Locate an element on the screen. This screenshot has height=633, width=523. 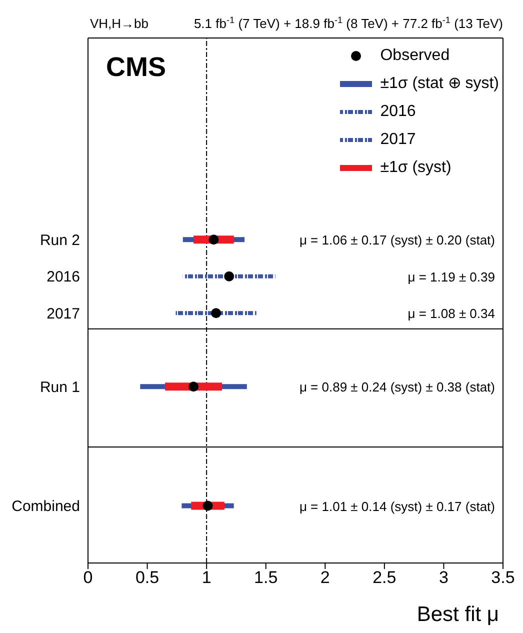
legend-label: 2016 is located at coordinates (398, 112).